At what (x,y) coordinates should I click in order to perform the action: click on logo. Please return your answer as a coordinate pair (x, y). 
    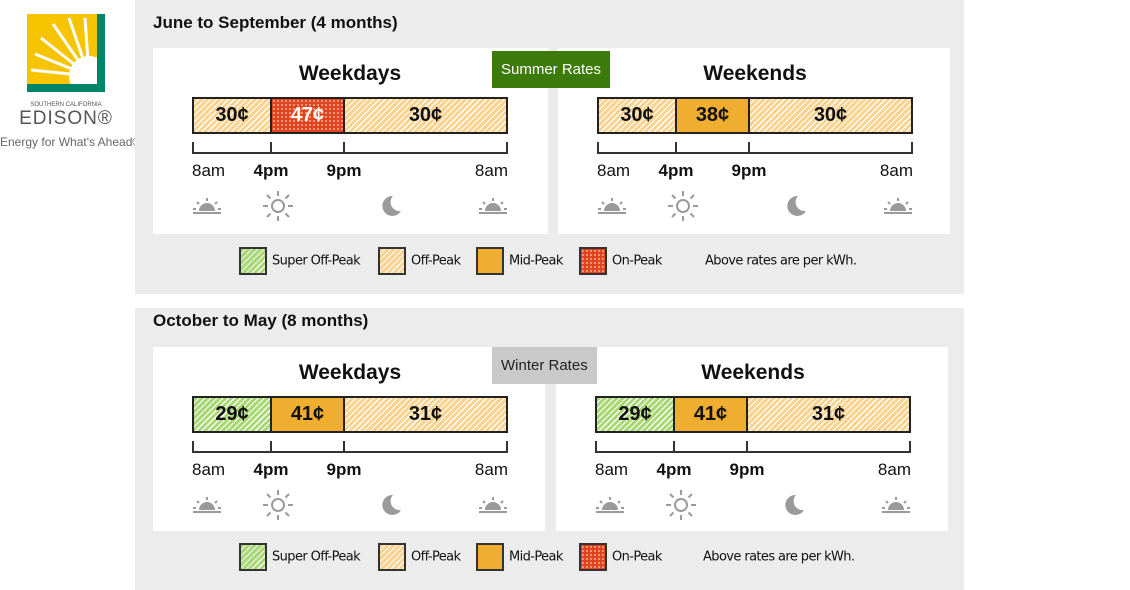
    Looking at the image, I should click on (68, 55).